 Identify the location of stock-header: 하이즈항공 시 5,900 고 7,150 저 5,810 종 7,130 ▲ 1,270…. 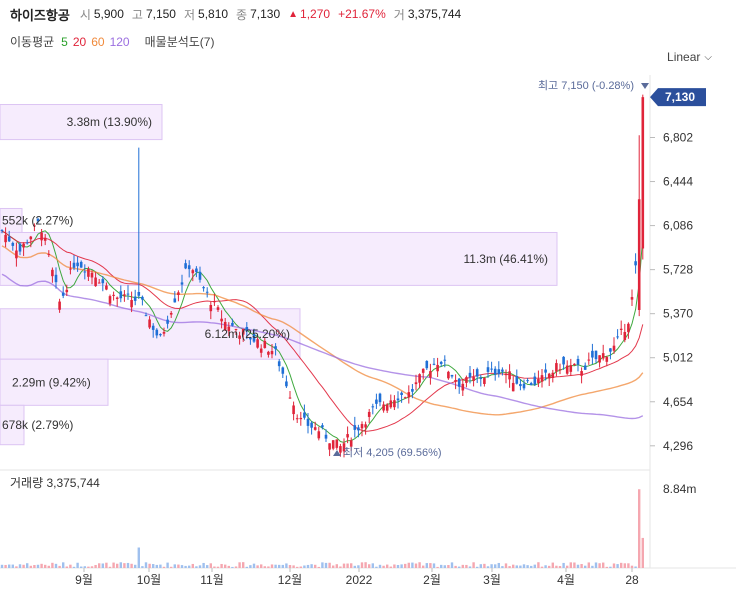
(239, 14).